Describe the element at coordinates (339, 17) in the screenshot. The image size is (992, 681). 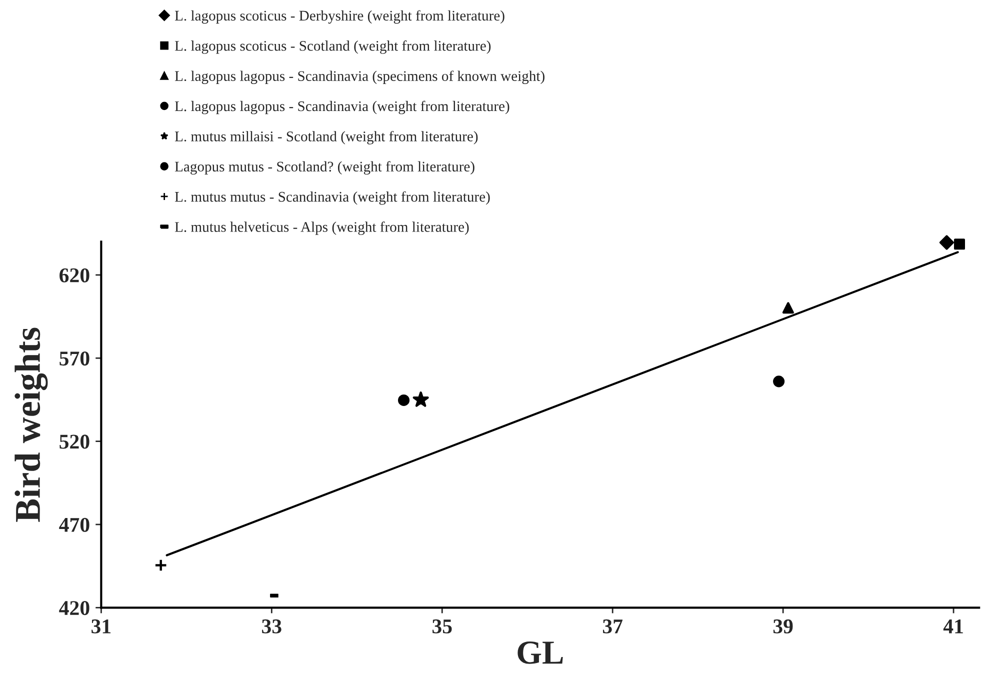
I see `legend-label: L. lagopus scoticus - Derbyshire (weight from literature)` at that location.